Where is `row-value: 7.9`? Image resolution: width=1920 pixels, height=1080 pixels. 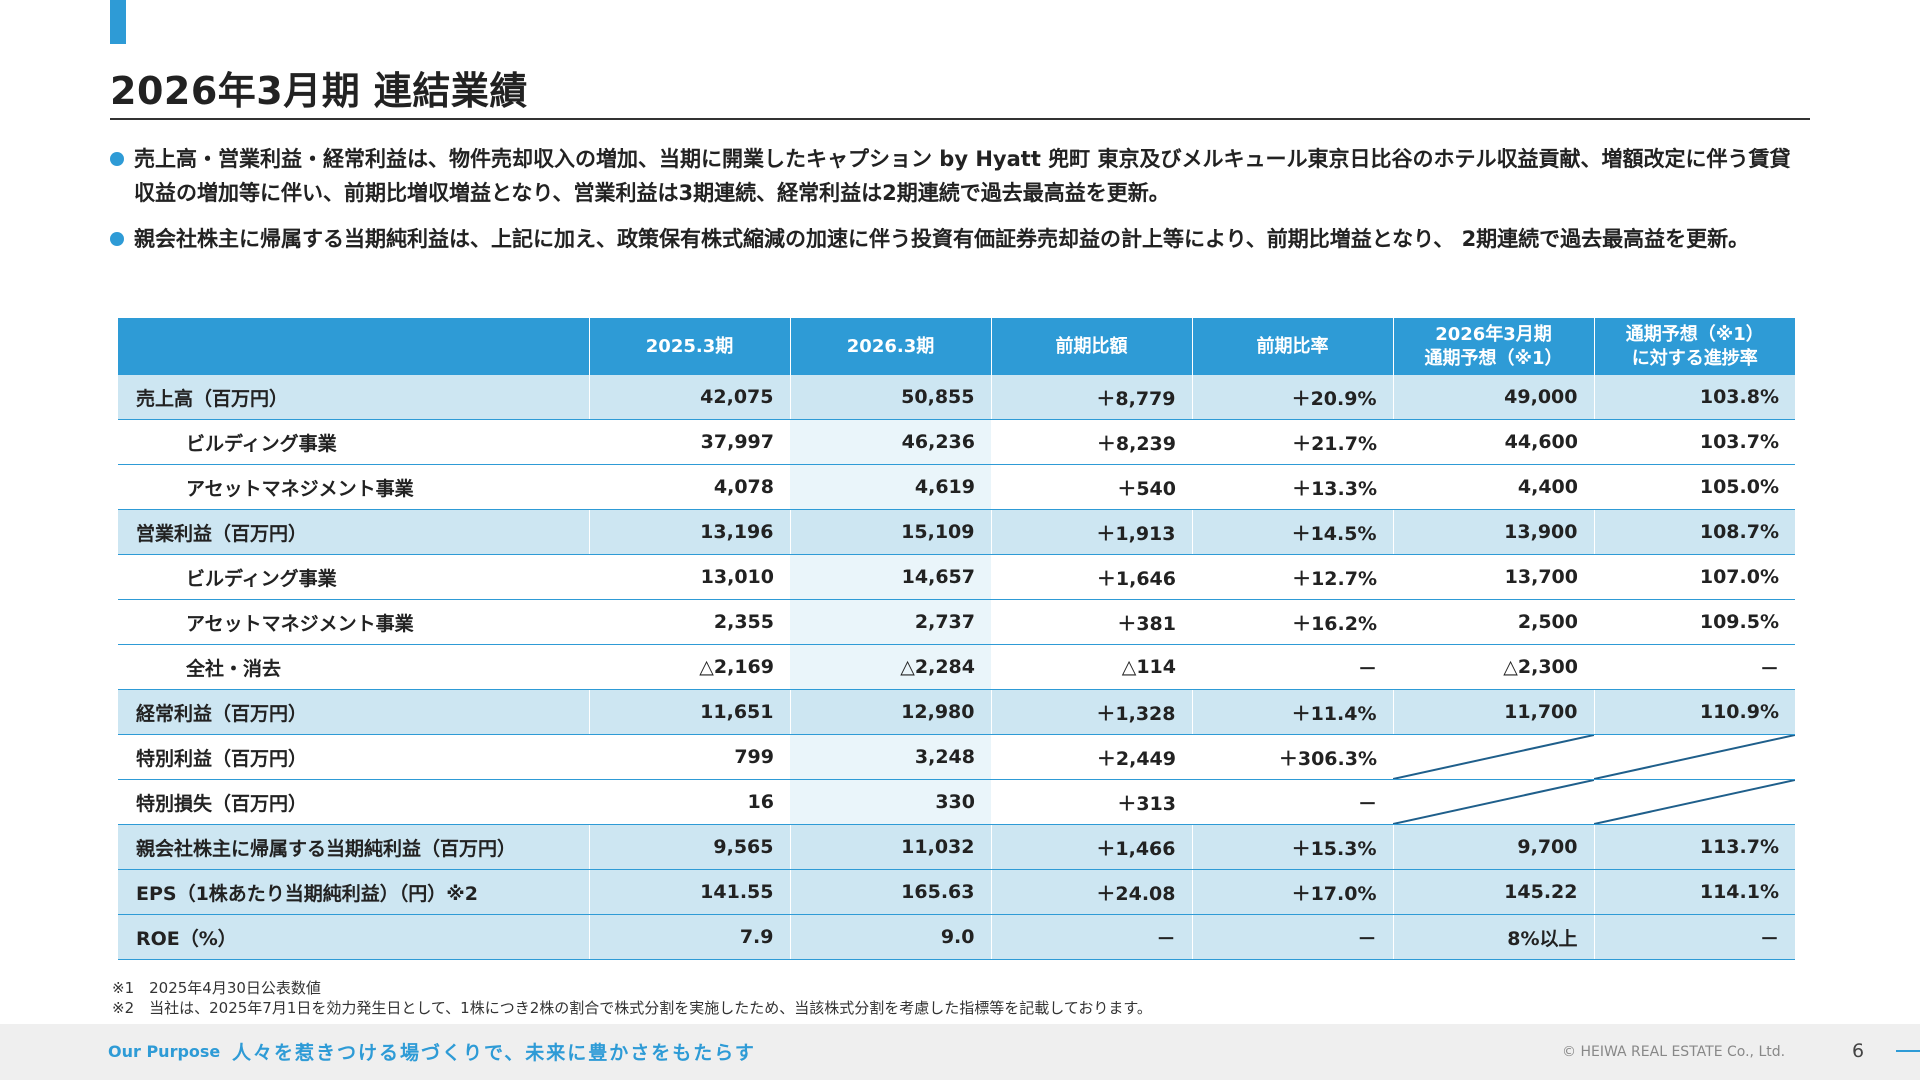
row-value: 7.9 is located at coordinates (689, 937).